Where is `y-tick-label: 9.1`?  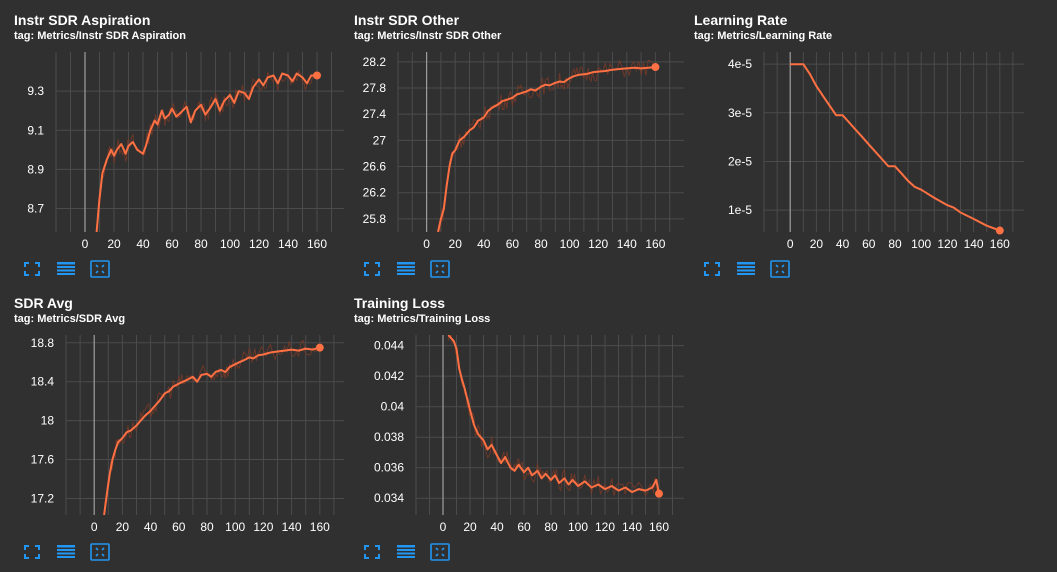 y-tick-label: 9.1 is located at coordinates (35, 130).